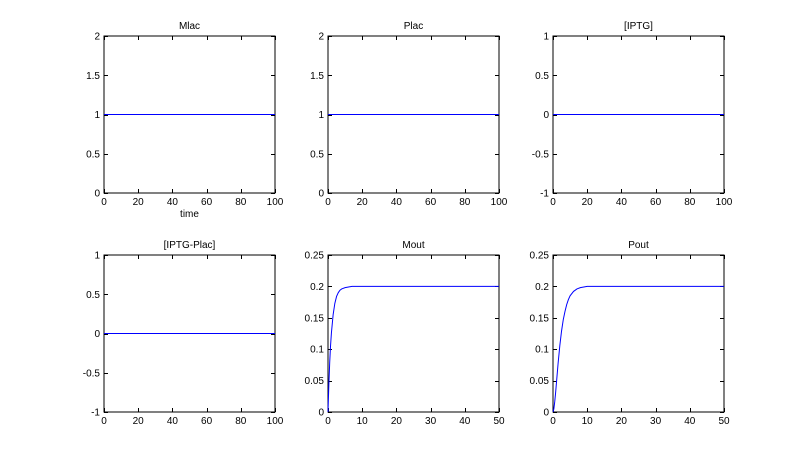 The height and width of the screenshot is (464, 800). Describe the element at coordinates (189, 214) in the screenshot. I see `x-axis-label: time` at that location.